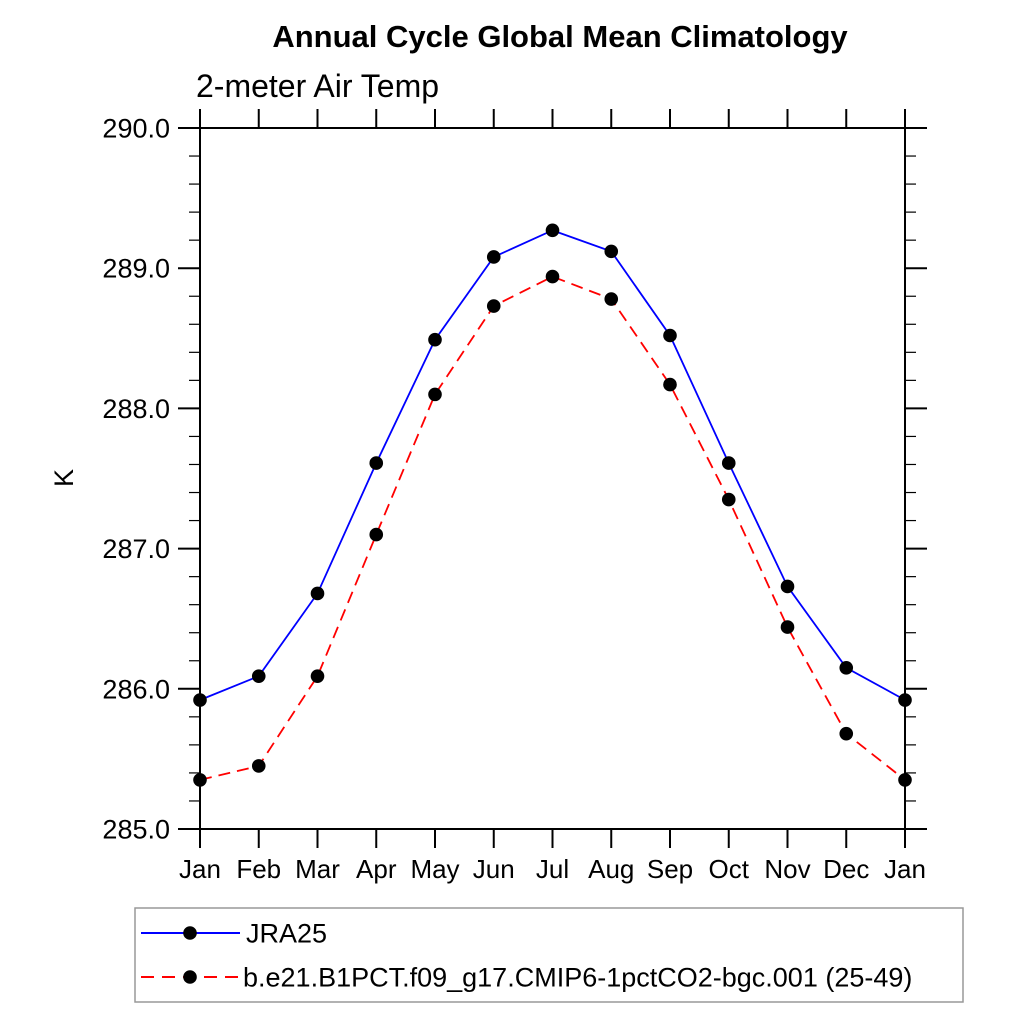  I want to click on x-tick-label: Jul, so click(552, 869).